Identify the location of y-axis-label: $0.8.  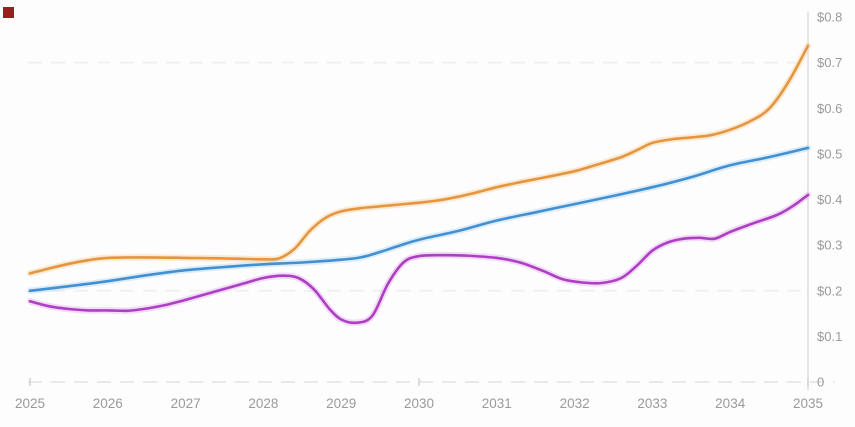
(829, 17).